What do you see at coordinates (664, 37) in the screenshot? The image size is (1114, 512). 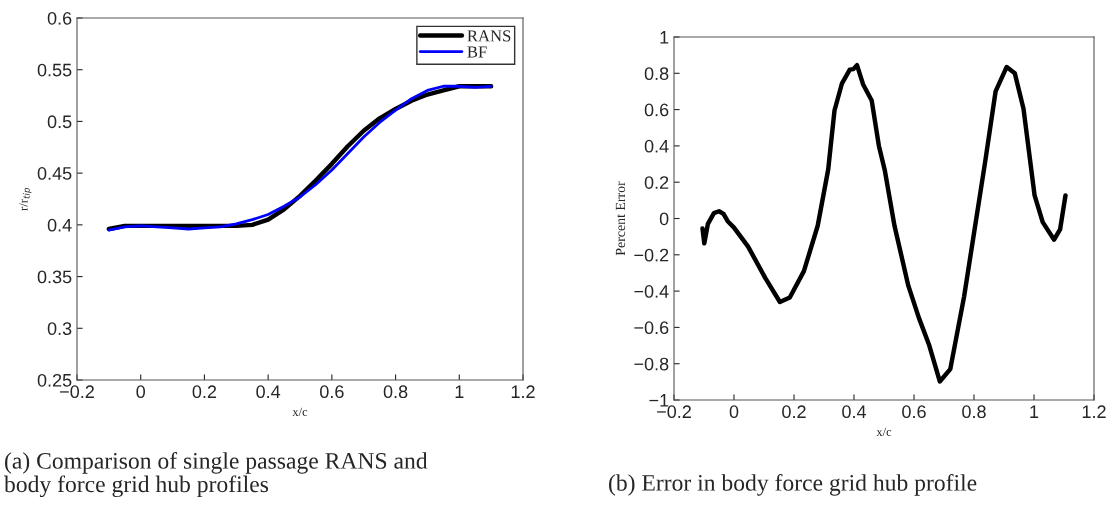 I see `y-tick-label: 1` at bounding box center [664, 37].